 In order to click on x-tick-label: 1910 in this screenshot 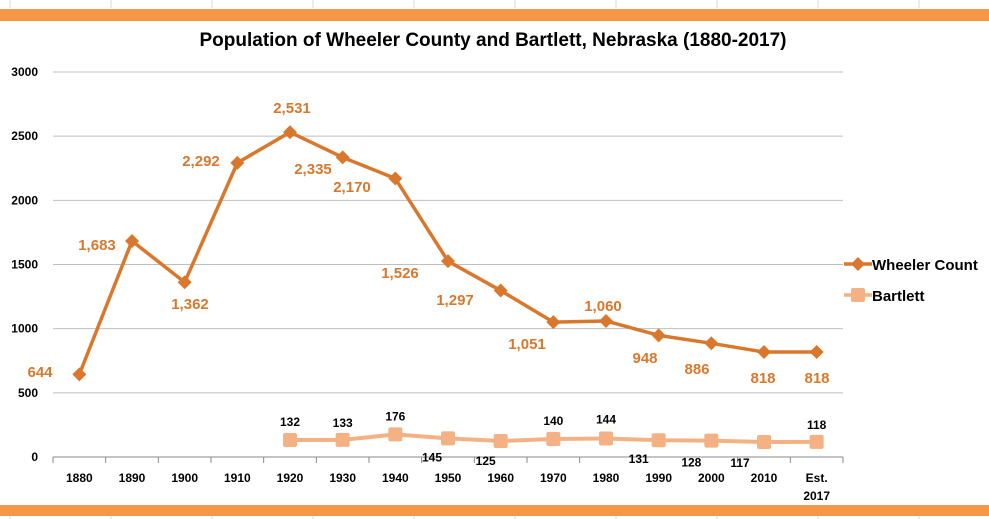, I will do `click(237, 478)`.